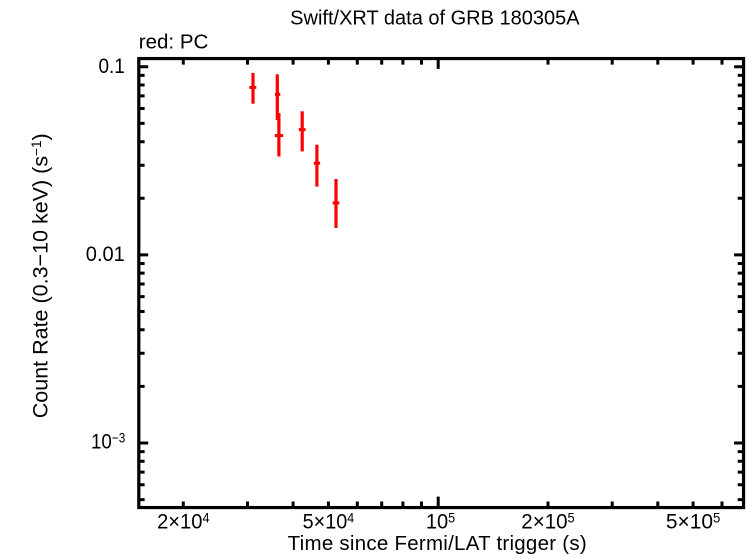 This screenshot has width=746, height=558. What do you see at coordinates (329, 522) in the screenshot?
I see `svg-text: 5×104` at bounding box center [329, 522].